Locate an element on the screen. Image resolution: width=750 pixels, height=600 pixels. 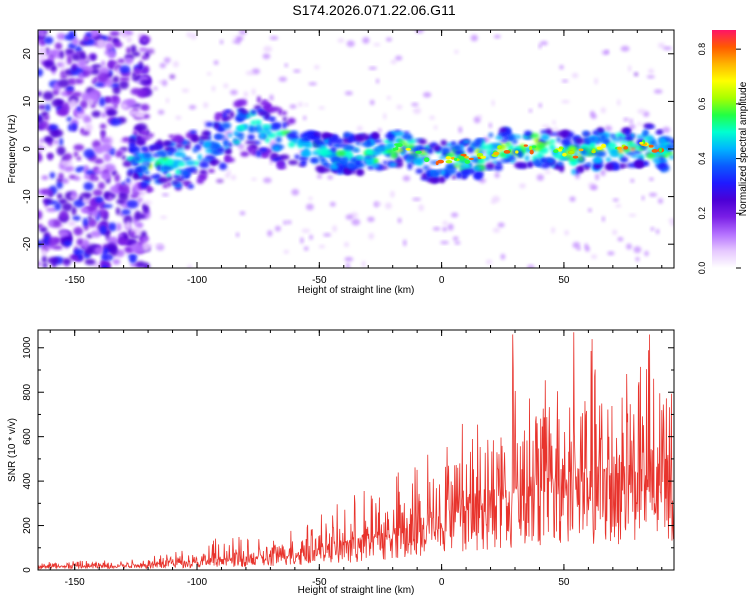
snr-y-label: SNR (10 * v/v) is located at coordinates (12, 450).